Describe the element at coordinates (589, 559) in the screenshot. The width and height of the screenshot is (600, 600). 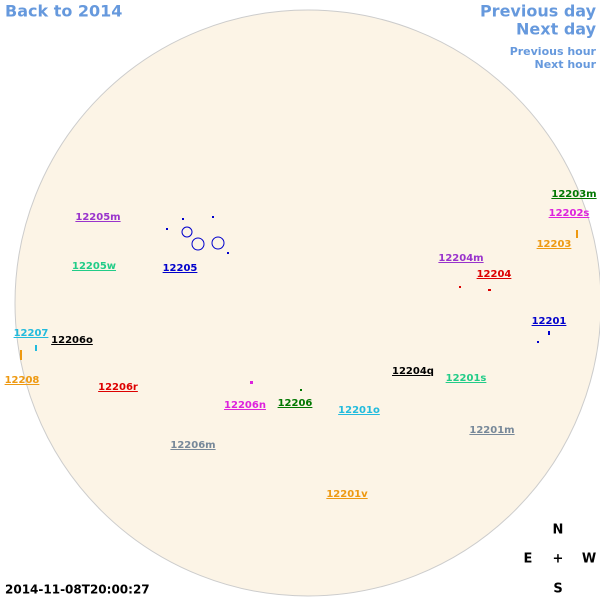
I see `compass-west: W` at that location.